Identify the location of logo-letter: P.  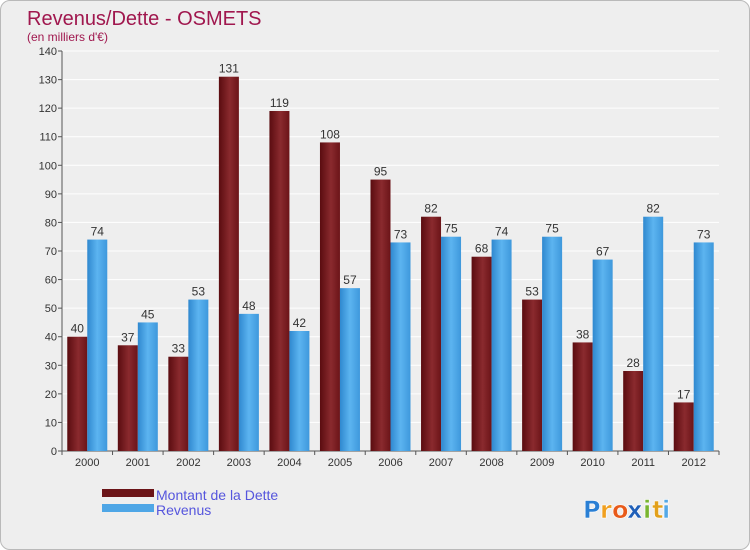
(592, 510).